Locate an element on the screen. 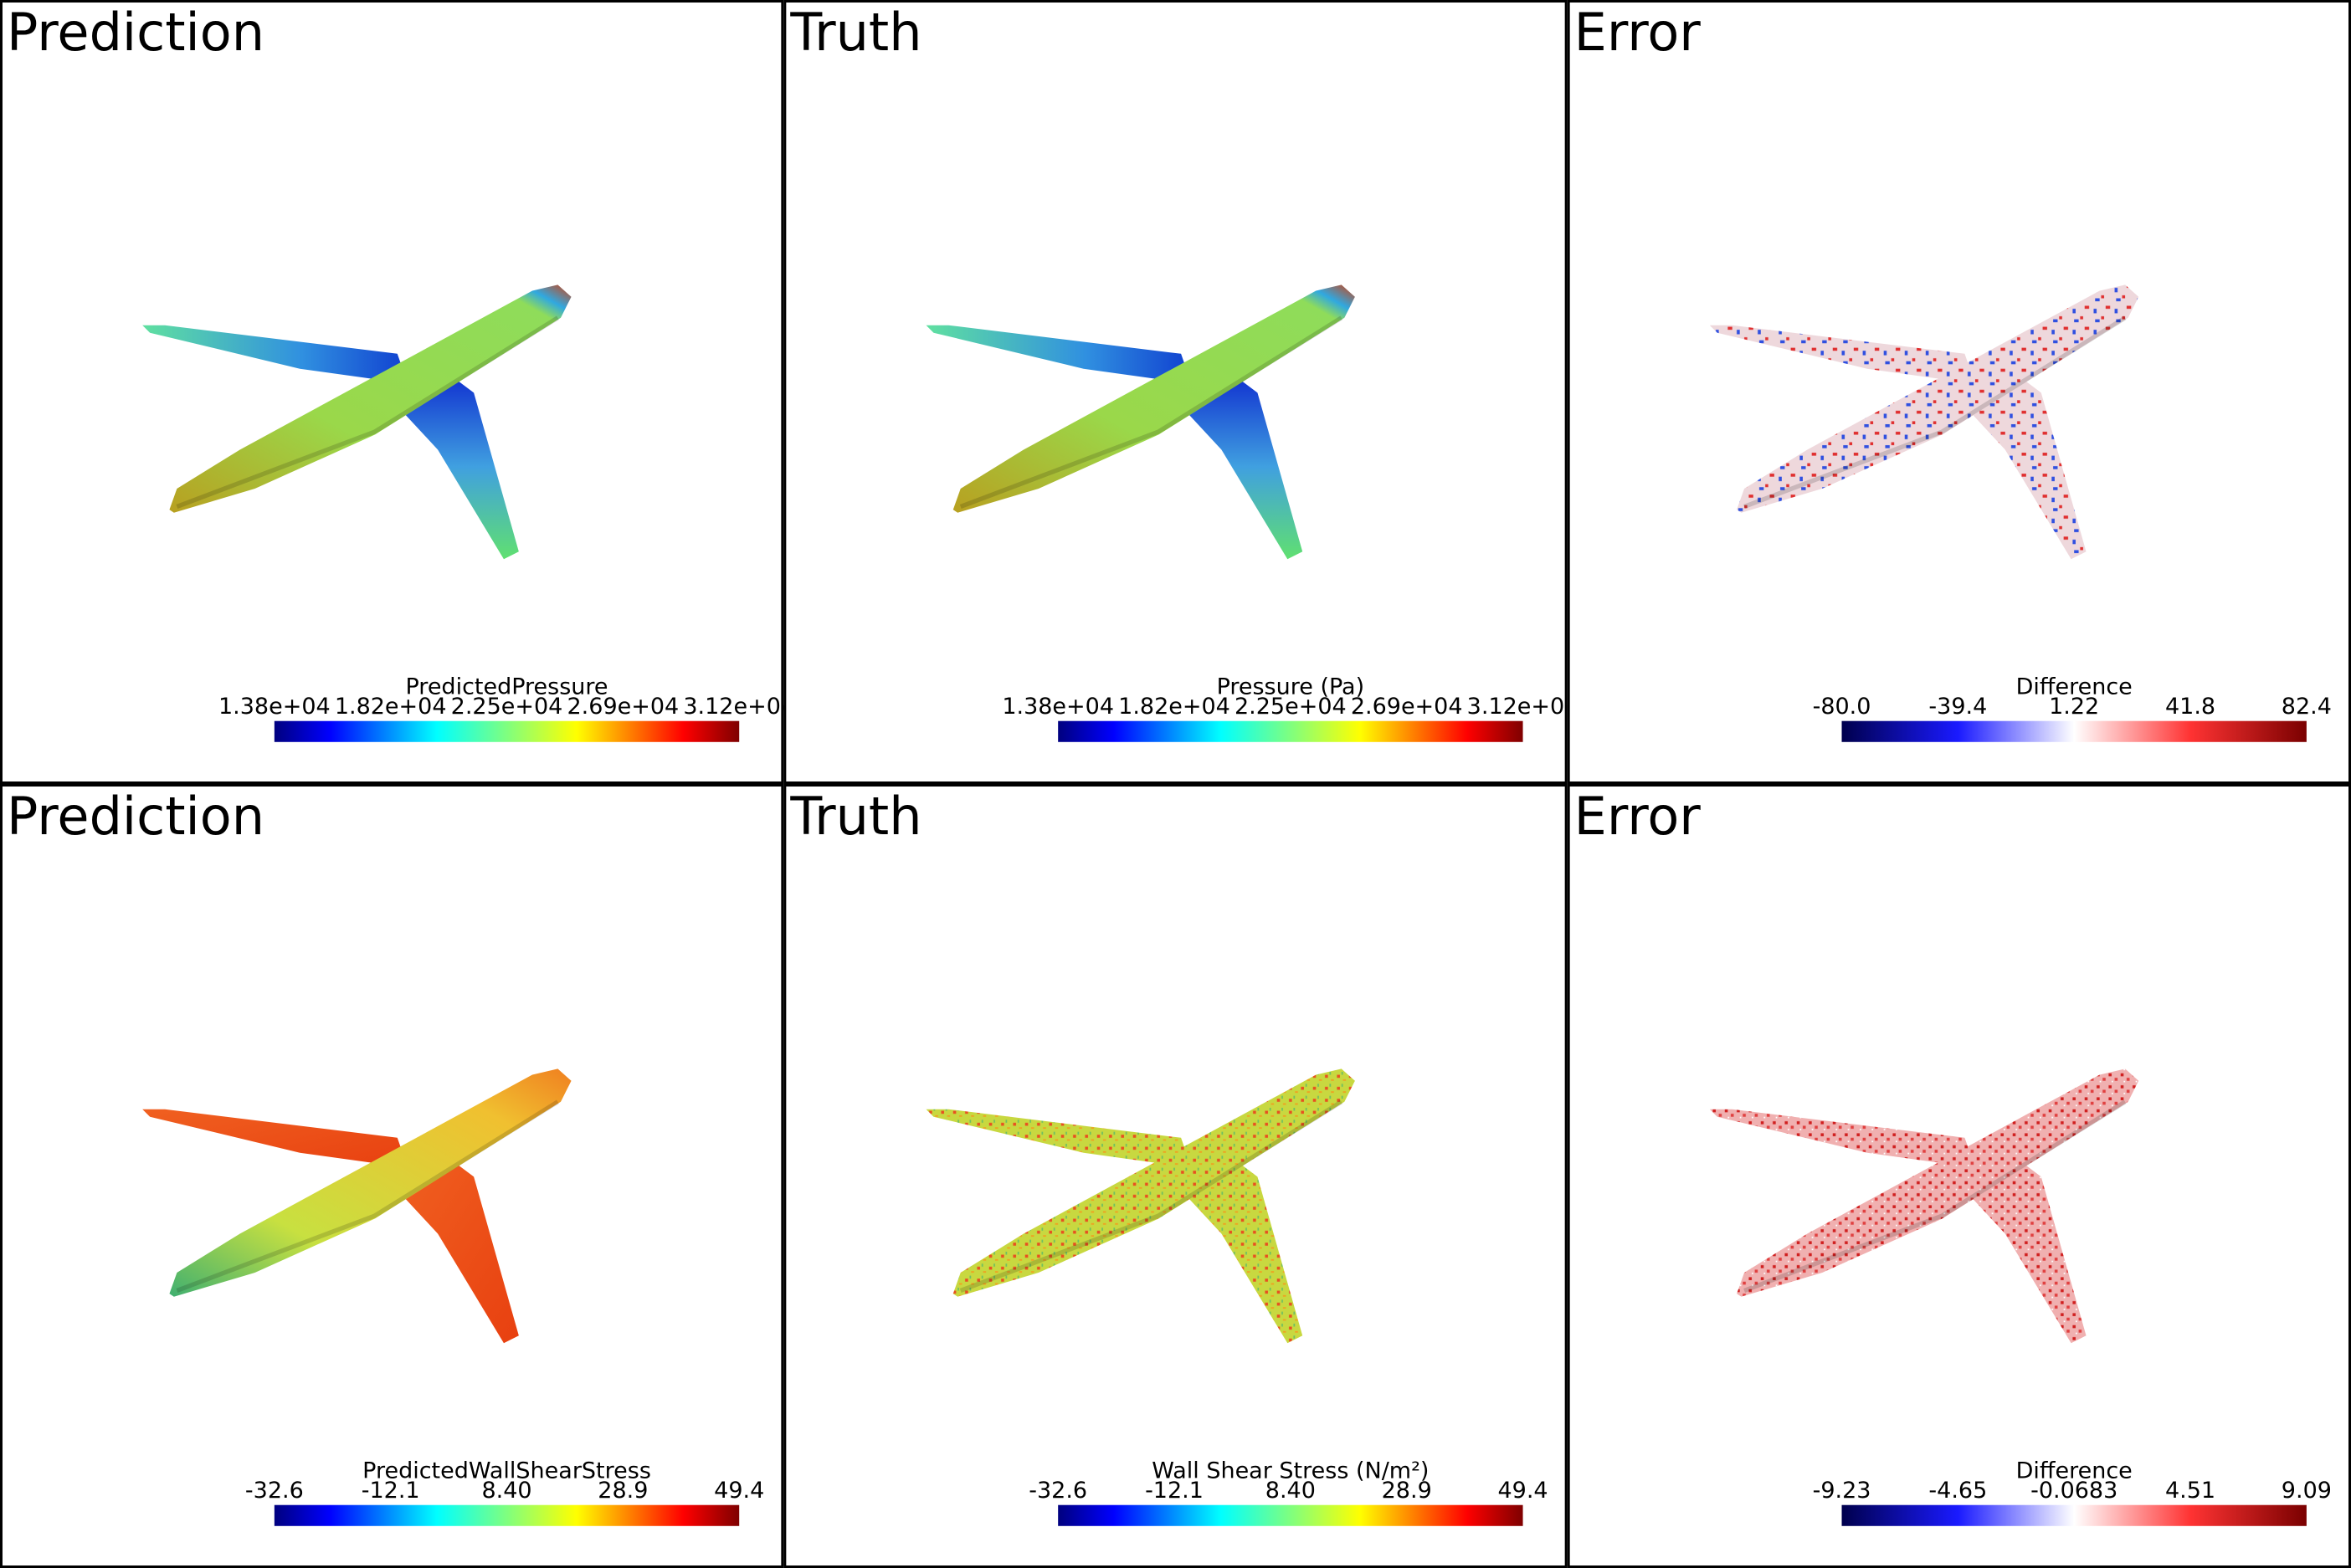 This screenshot has width=2351, height=1568. colorbar-title: PredictedWallShearStress is located at coordinates (506, 1470).